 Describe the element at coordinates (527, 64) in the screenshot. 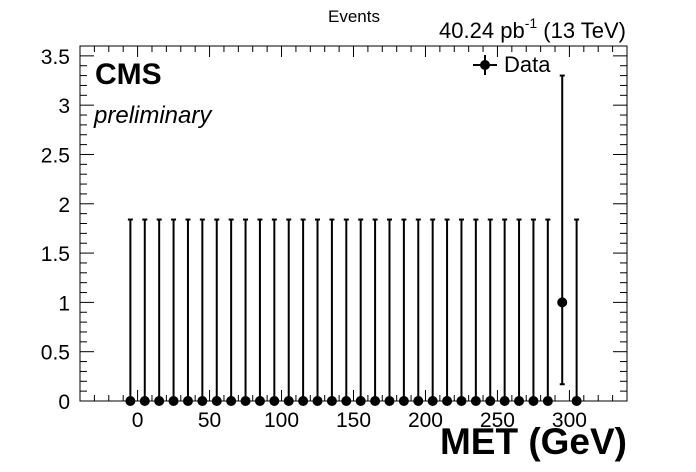

I see `legend-entry-data: Data` at that location.